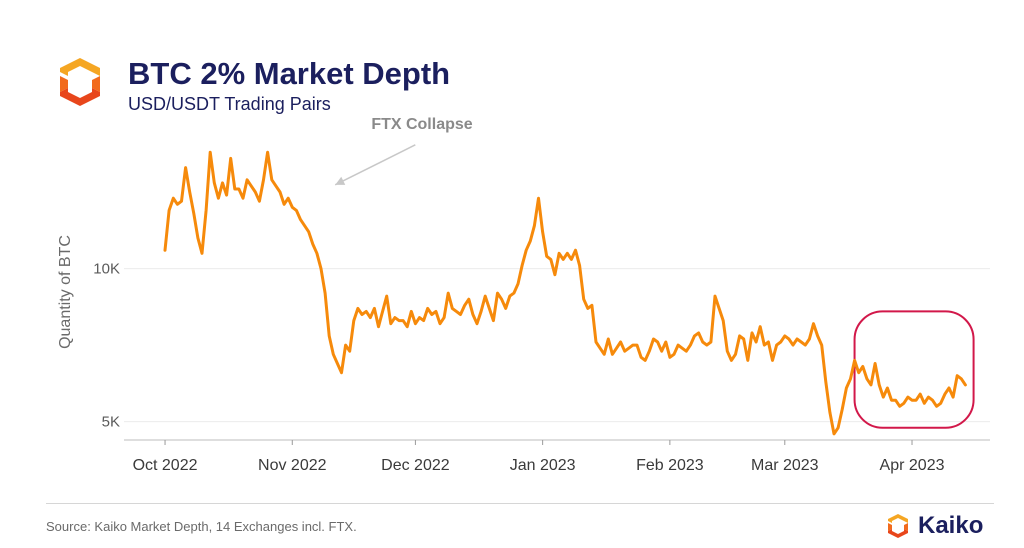 The height and width of the screenshot is (548, 1024). What do you see at coordinates (543, 465) in the screenshot?
I see `x-tick-label: Jan 2023` at bounding box center [543, 465].